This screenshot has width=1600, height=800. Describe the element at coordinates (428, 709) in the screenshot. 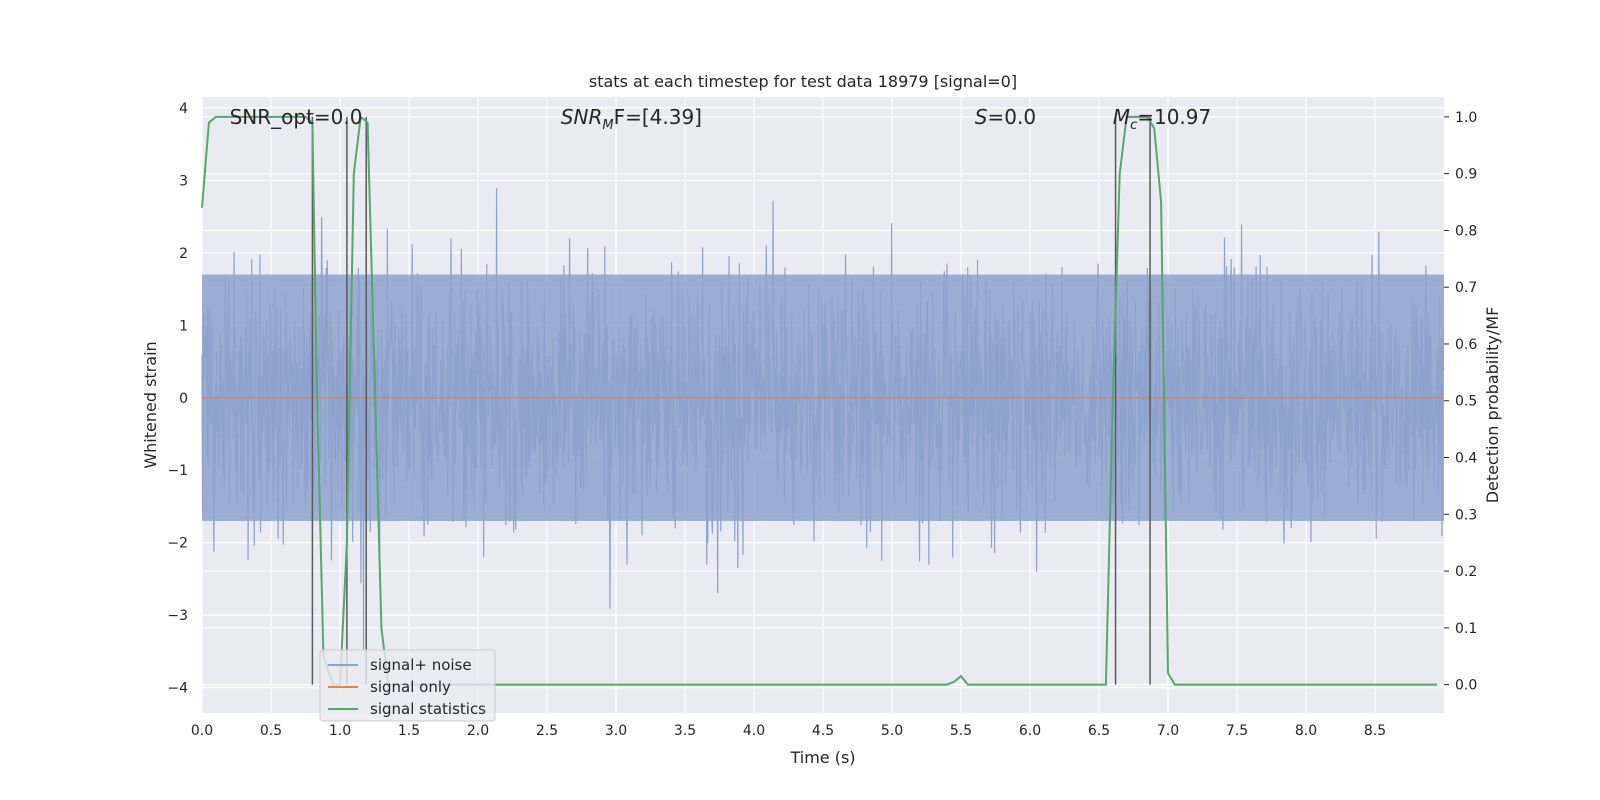

I see `legend-label: signal statistics` at that location.